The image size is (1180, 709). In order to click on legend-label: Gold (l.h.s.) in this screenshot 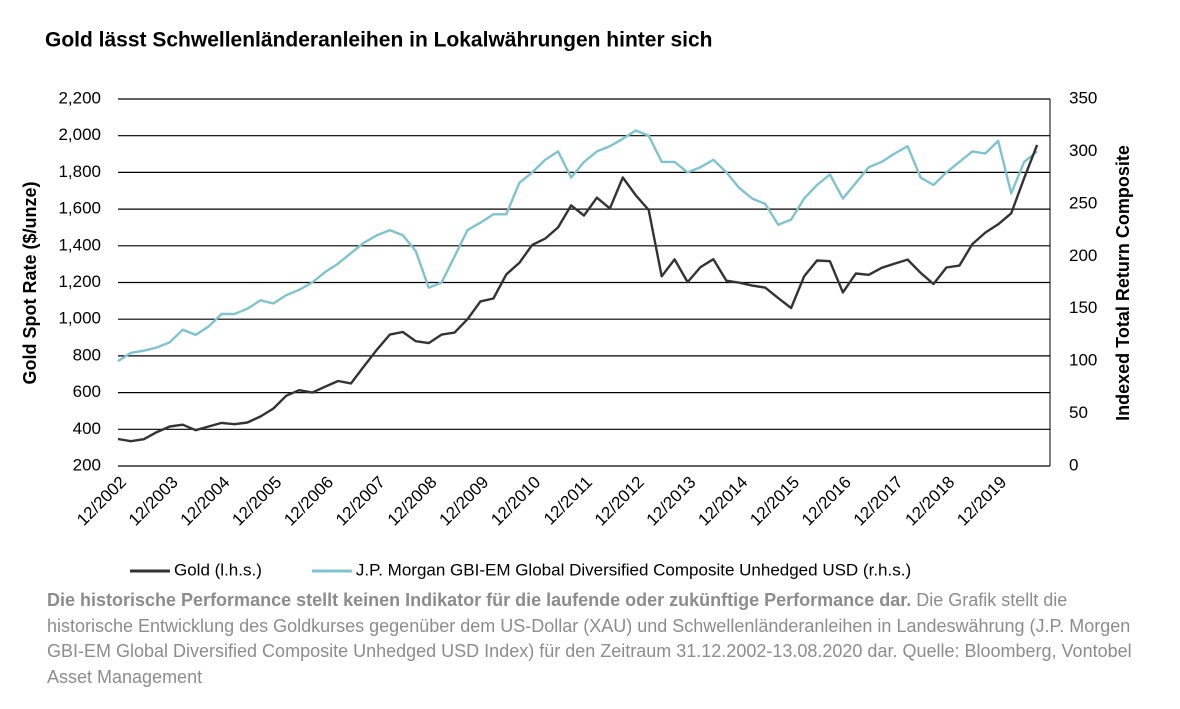, I will do `click(218, 569)`.